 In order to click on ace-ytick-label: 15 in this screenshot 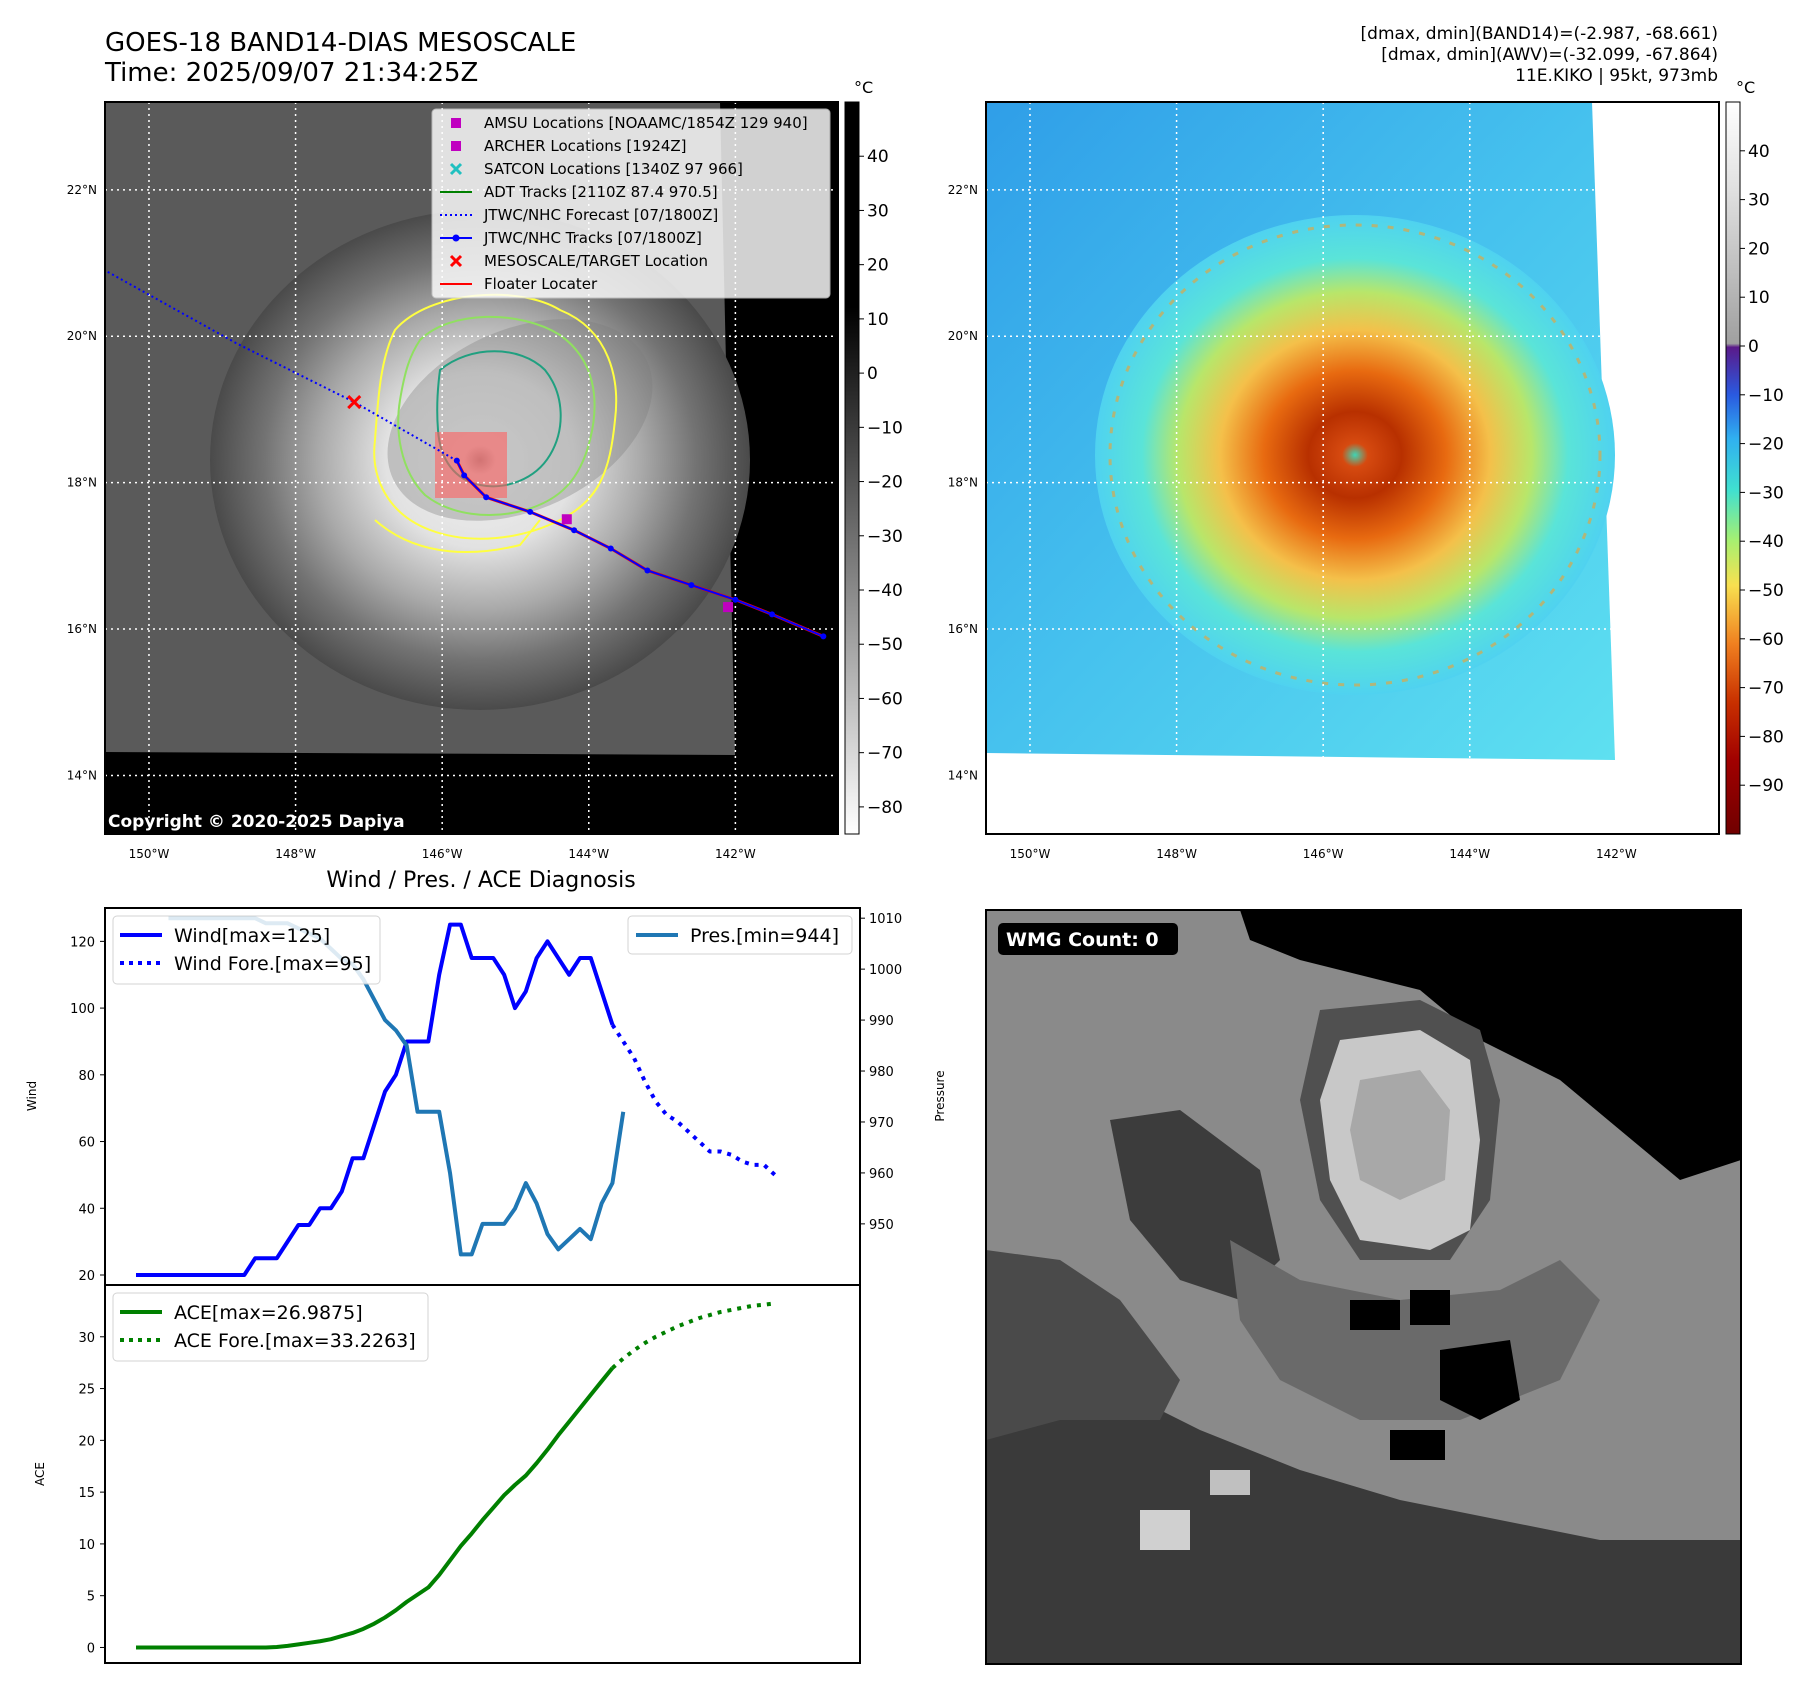, I will do `click(86, 1493)`.